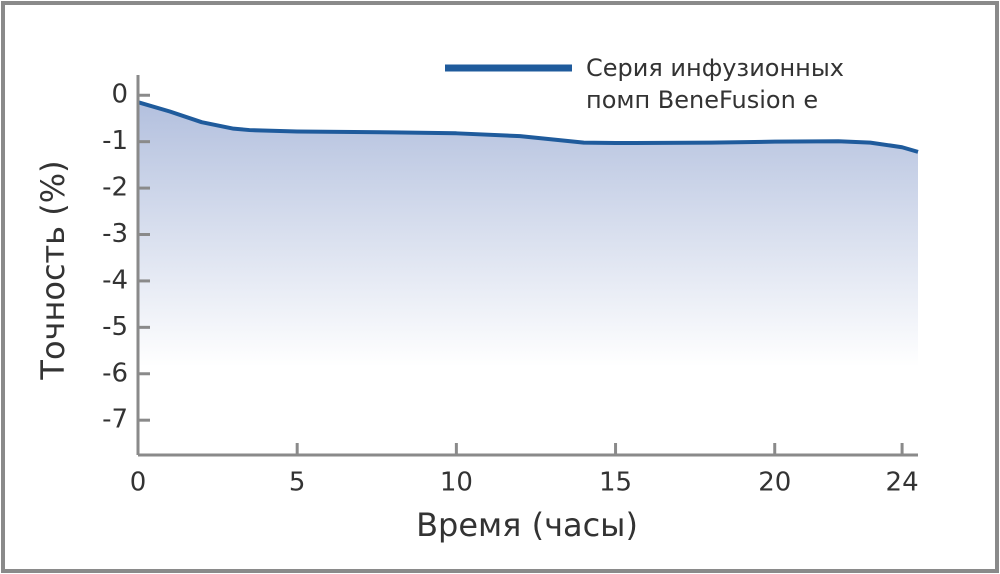 The height and width of the screenshot is (574, 1000). I want to click on x-tick-label: 24, so click(902, 483).